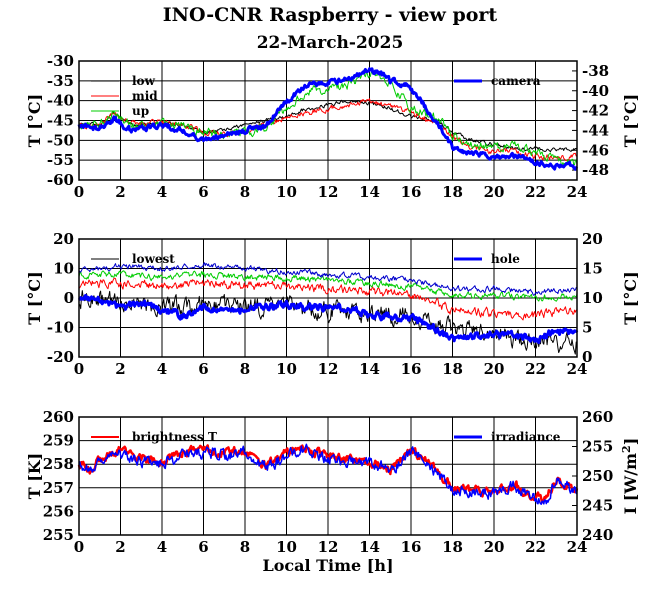  I want to click on y-tick-label: 10, so click(63, 269).